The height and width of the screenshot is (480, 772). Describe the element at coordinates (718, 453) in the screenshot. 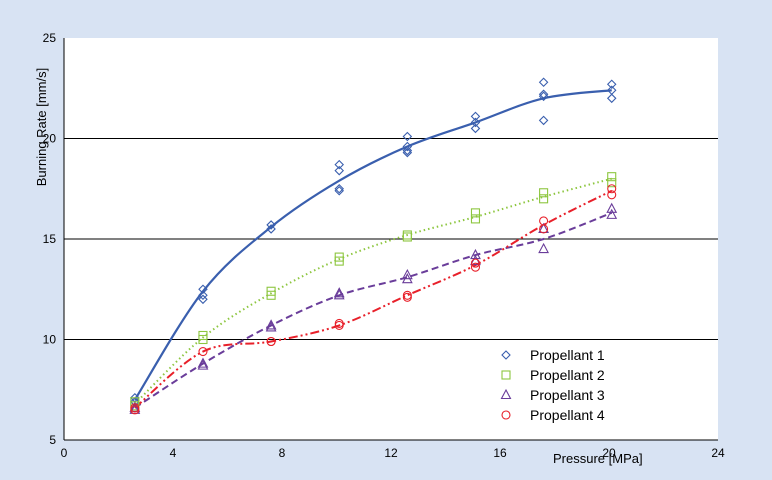

I see `x-tick-label: 24` at that location.